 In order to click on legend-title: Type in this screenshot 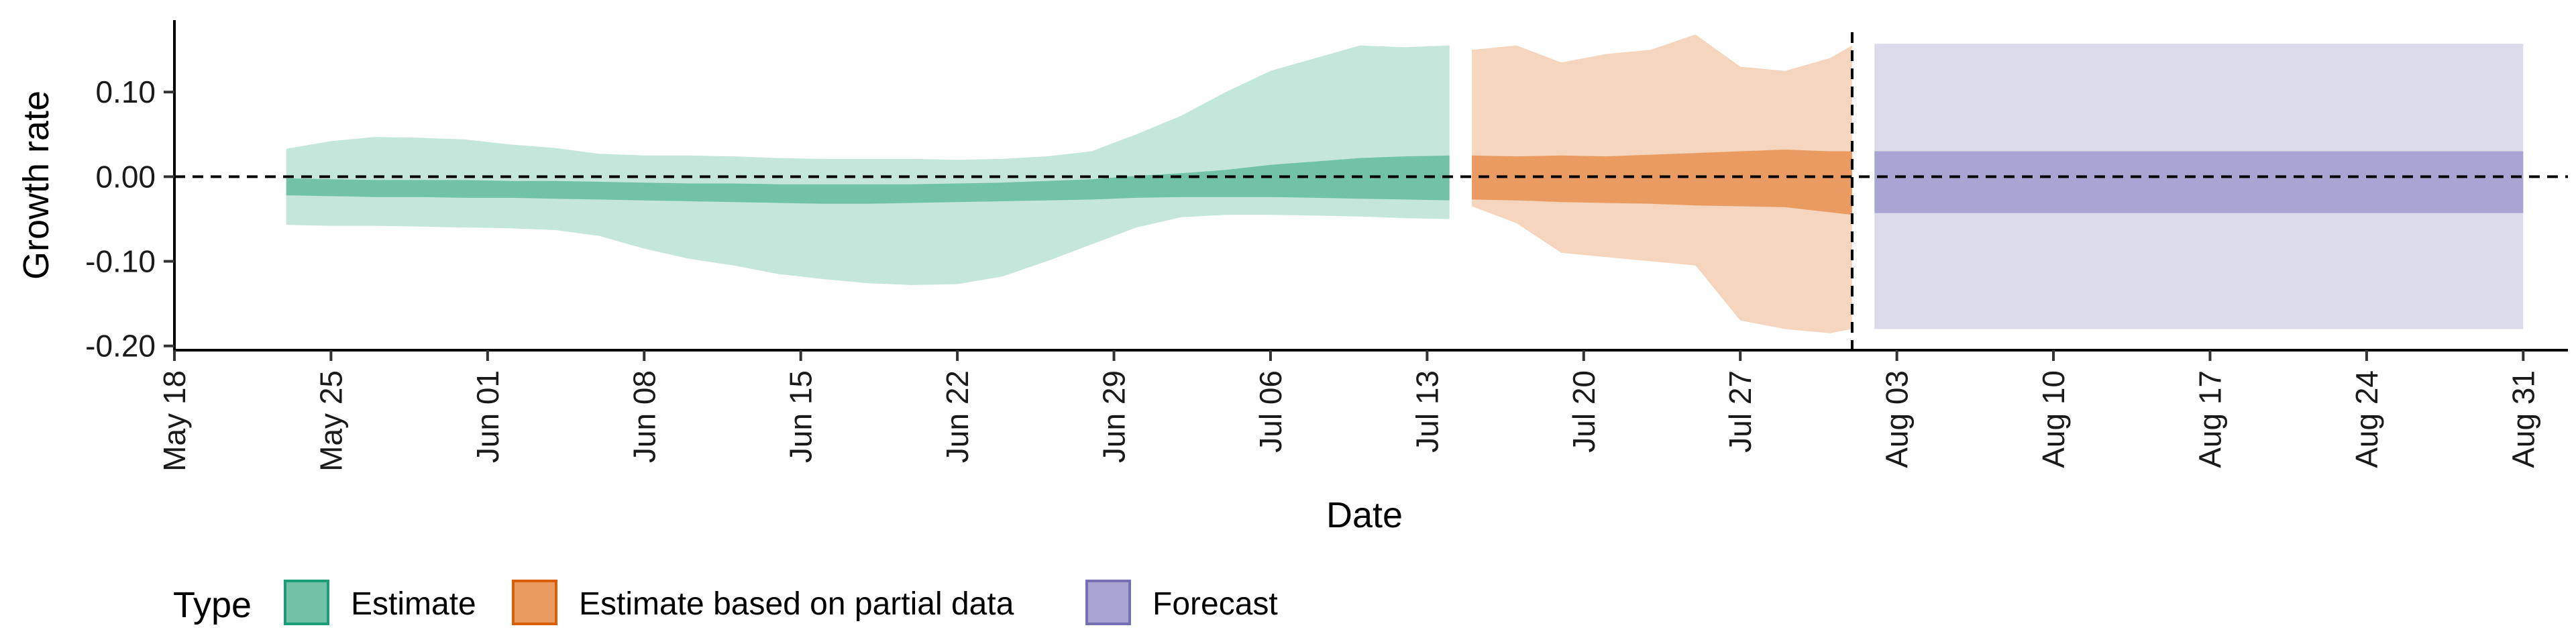, I will do `click(212, 605)`.